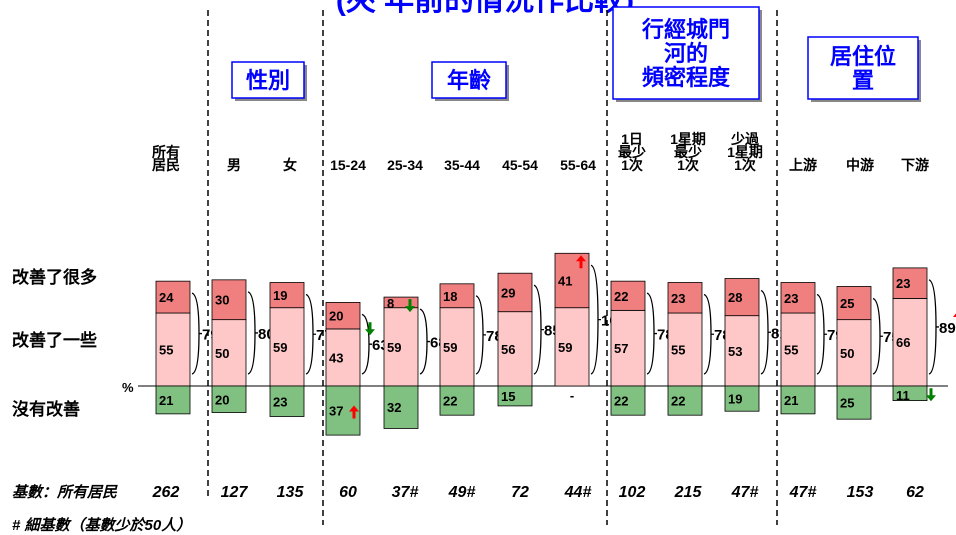  I want to click on value-label-none: 15, so click(508, 396).